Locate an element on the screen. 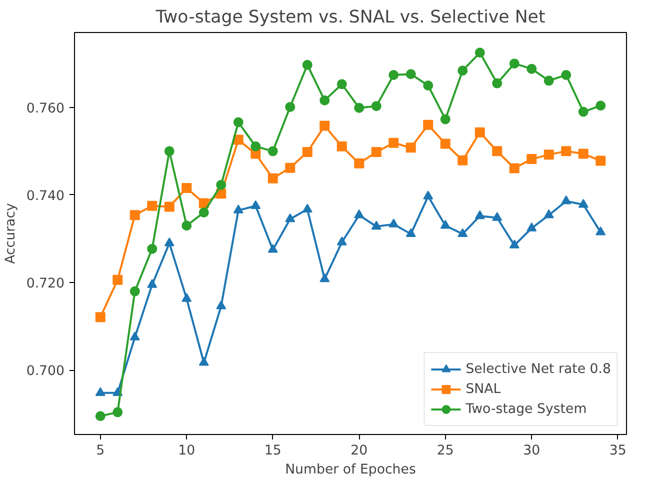 Image resolution: width=648 pixels, height=484 pixels. legend-label: Selective Net rate 0.8 is located at coordinates (538, 369).